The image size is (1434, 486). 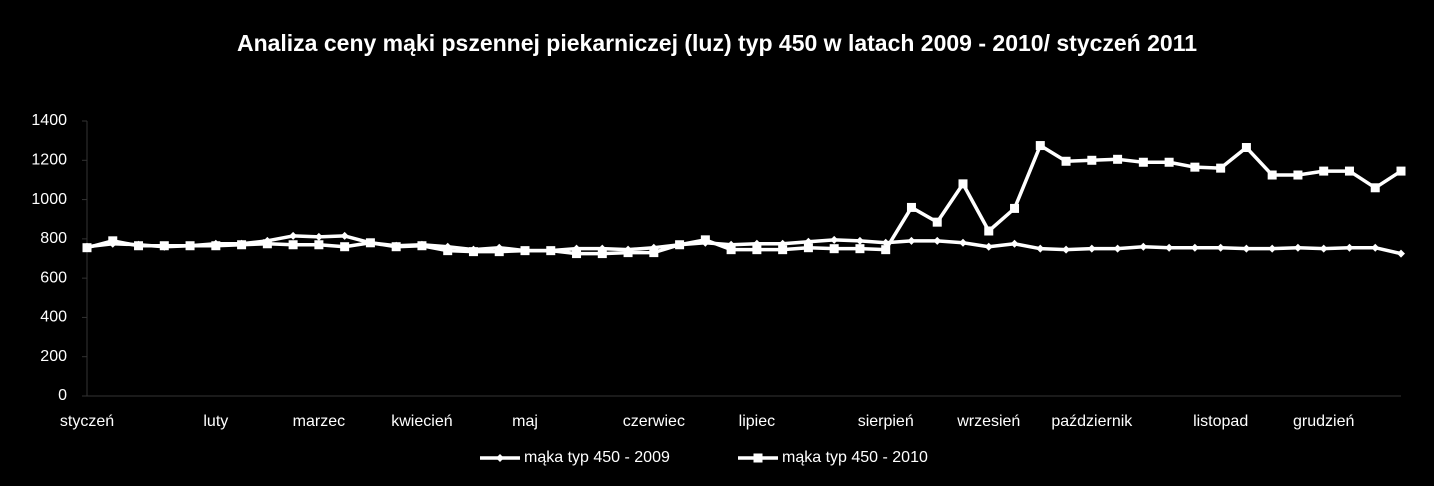 What do you see at coordinates (1220, 421) in the screenshot?
I see `x-tick-label: listopad` at bounding box center [1220, 421].